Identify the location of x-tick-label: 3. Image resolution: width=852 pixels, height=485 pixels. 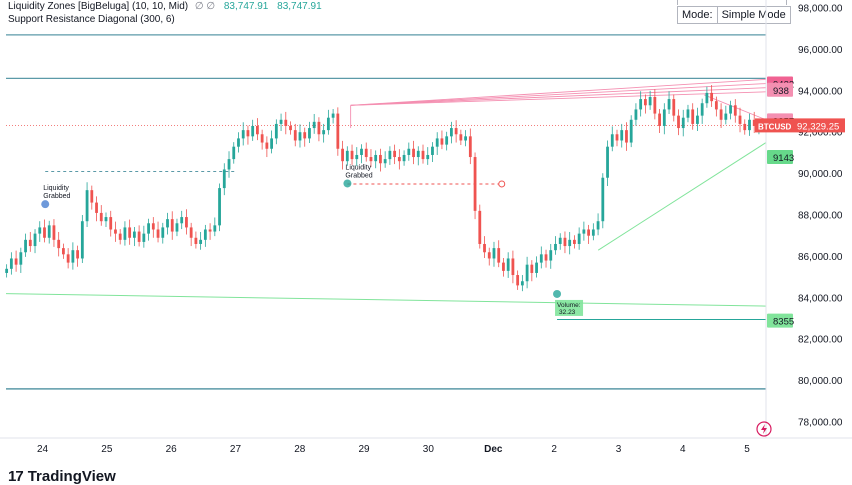
(619, 449).